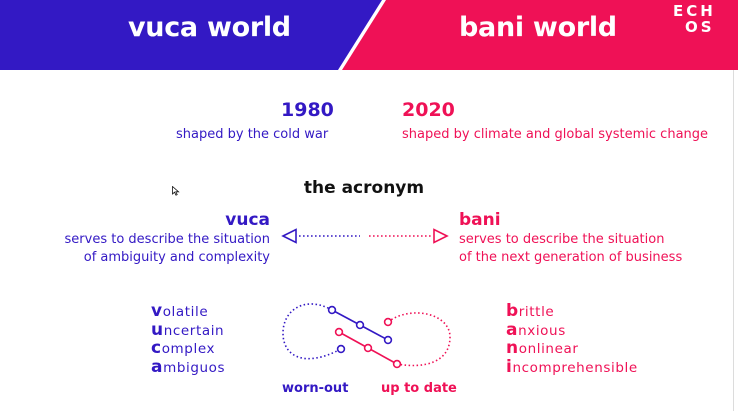 The height and width of the screenshot is (411, 738). Describe the element at coordinates (188, 366) in the screenshot. I see `vuca-word: ambiguos` at that location.